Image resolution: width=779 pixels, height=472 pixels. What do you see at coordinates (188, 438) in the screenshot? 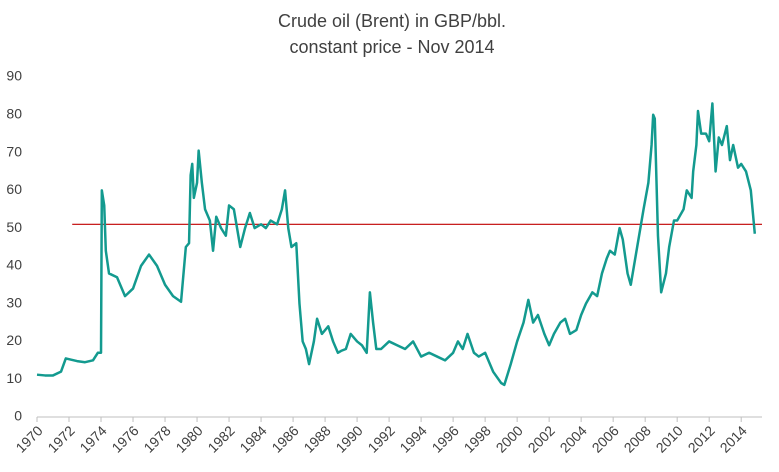
I see `x-tick-label: 1980` at bounding box center [188, 438].